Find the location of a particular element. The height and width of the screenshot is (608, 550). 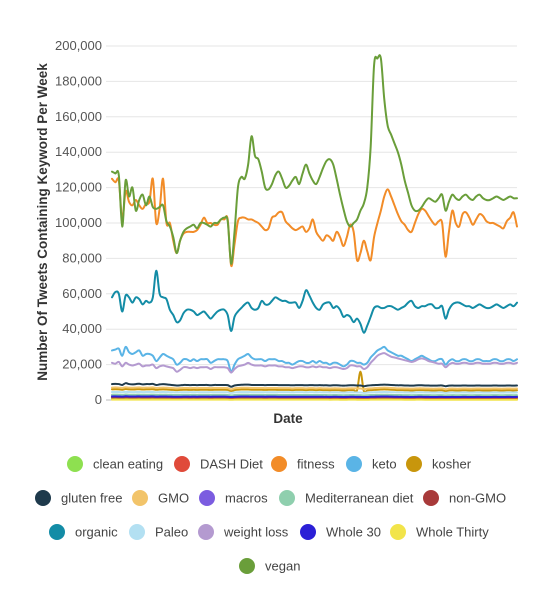

series-line-gluten-free is located at coordinates (314, 385).